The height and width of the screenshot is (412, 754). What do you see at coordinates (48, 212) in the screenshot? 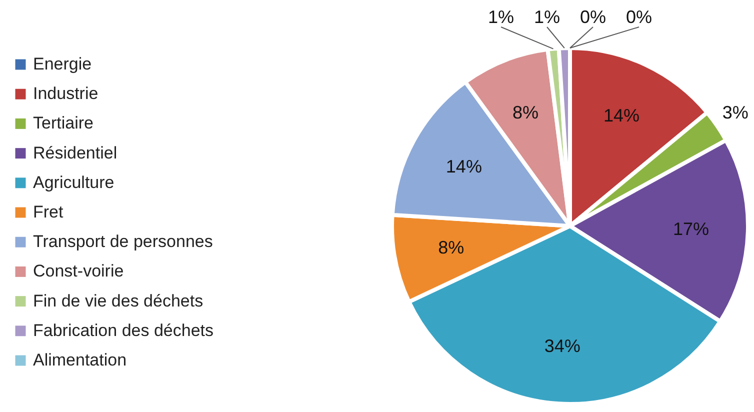
I see `legend-label: Fret` at bounding box center [48, 212].